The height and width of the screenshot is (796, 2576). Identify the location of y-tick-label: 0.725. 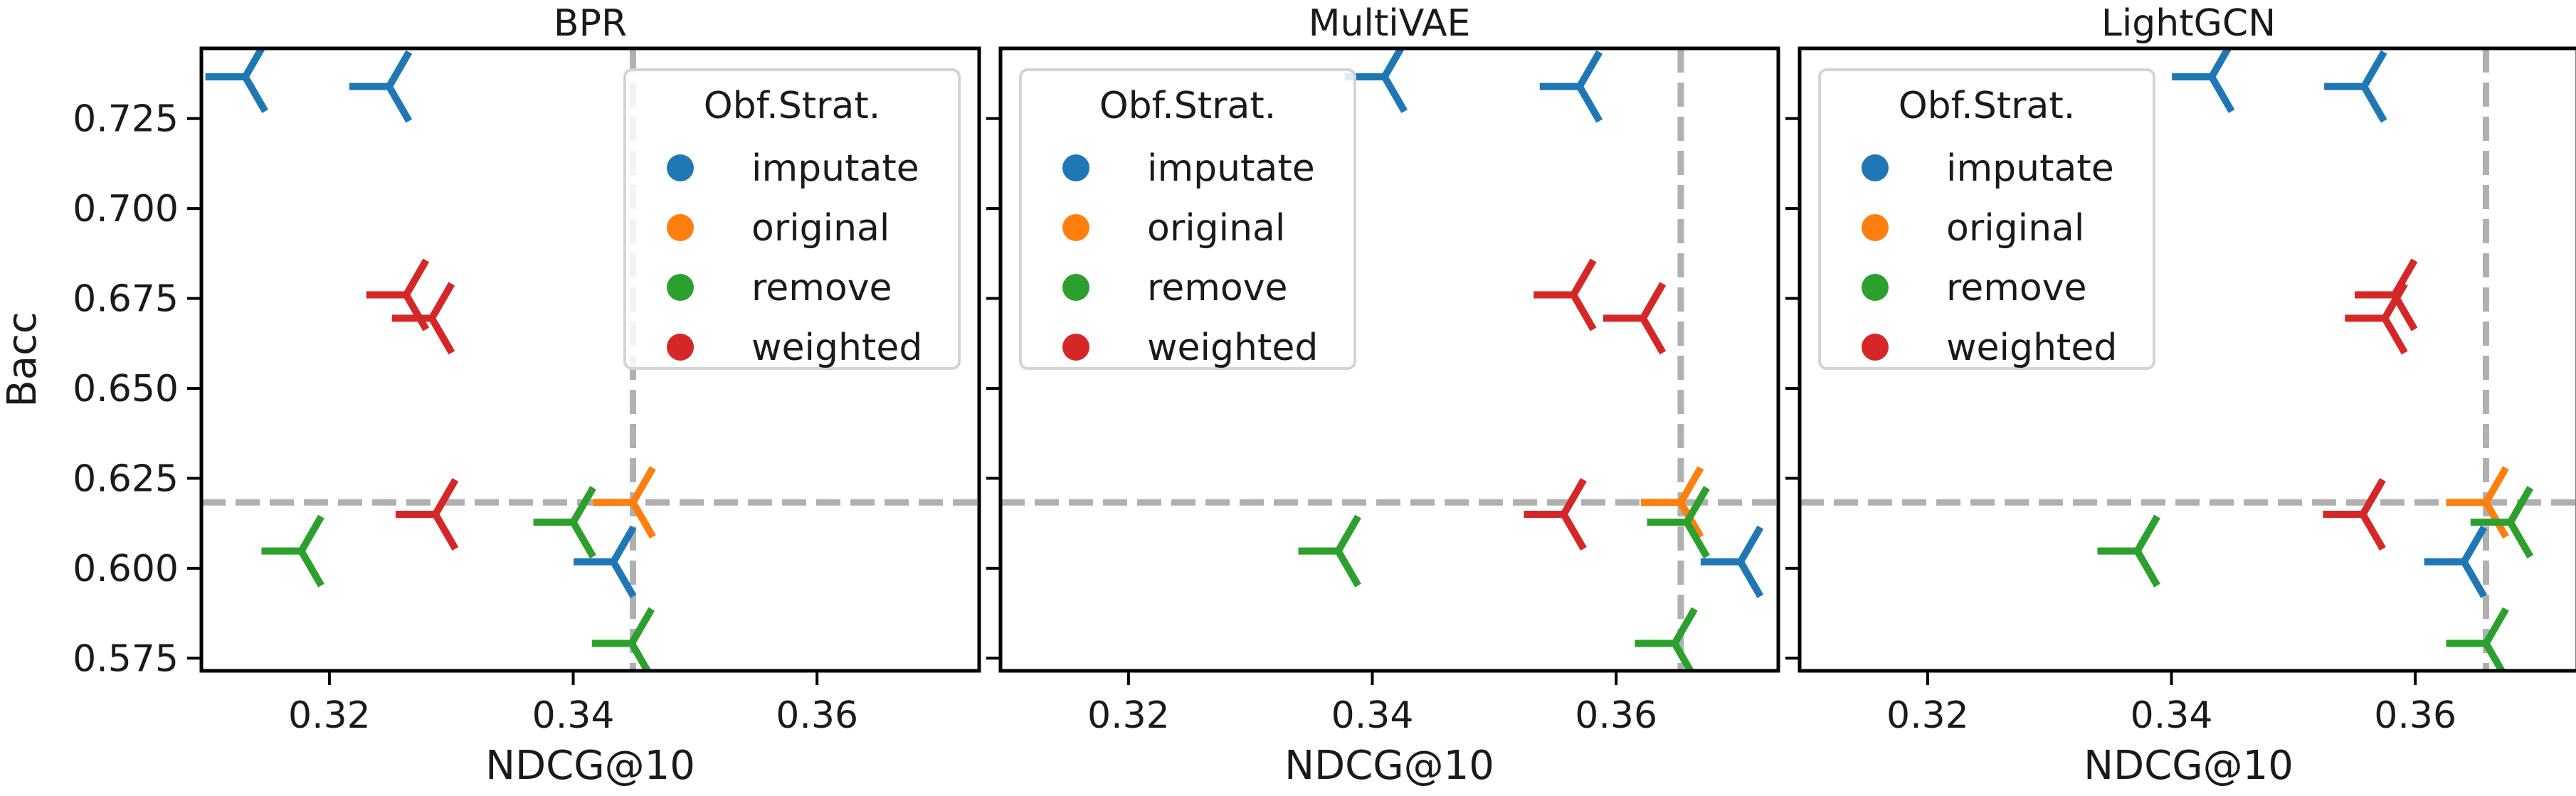
(126, 119).